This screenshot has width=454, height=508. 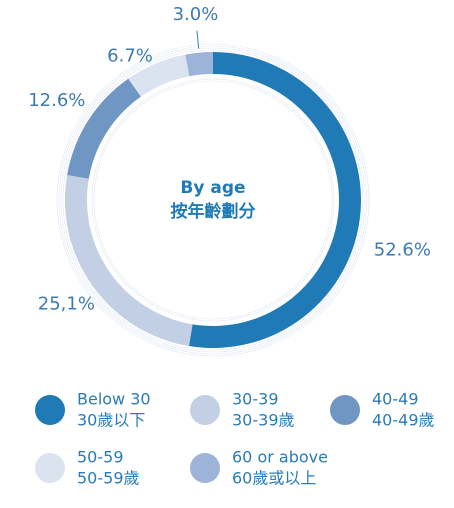 I want to click on data-label: 6.7%, so click(x=130, y=56).